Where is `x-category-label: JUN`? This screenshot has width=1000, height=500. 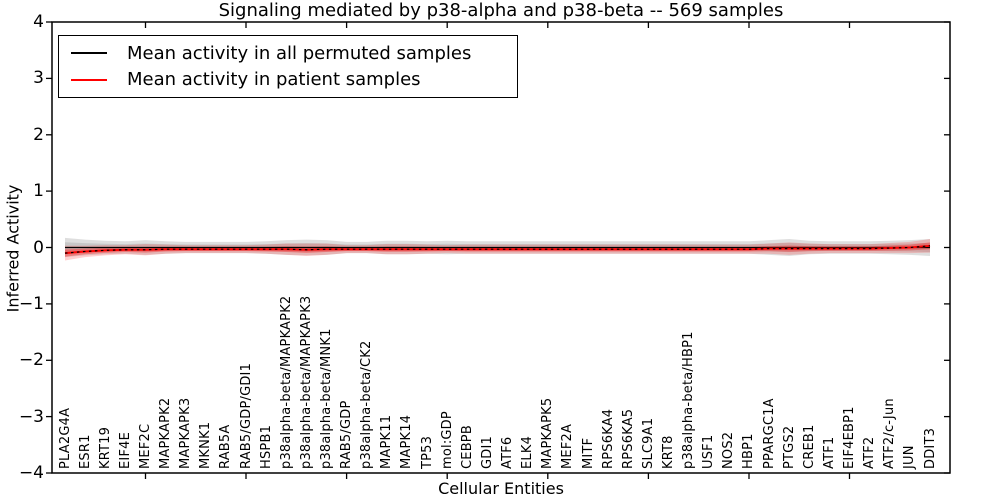
x-category-label: JUN is located at coordinates (910, 457).